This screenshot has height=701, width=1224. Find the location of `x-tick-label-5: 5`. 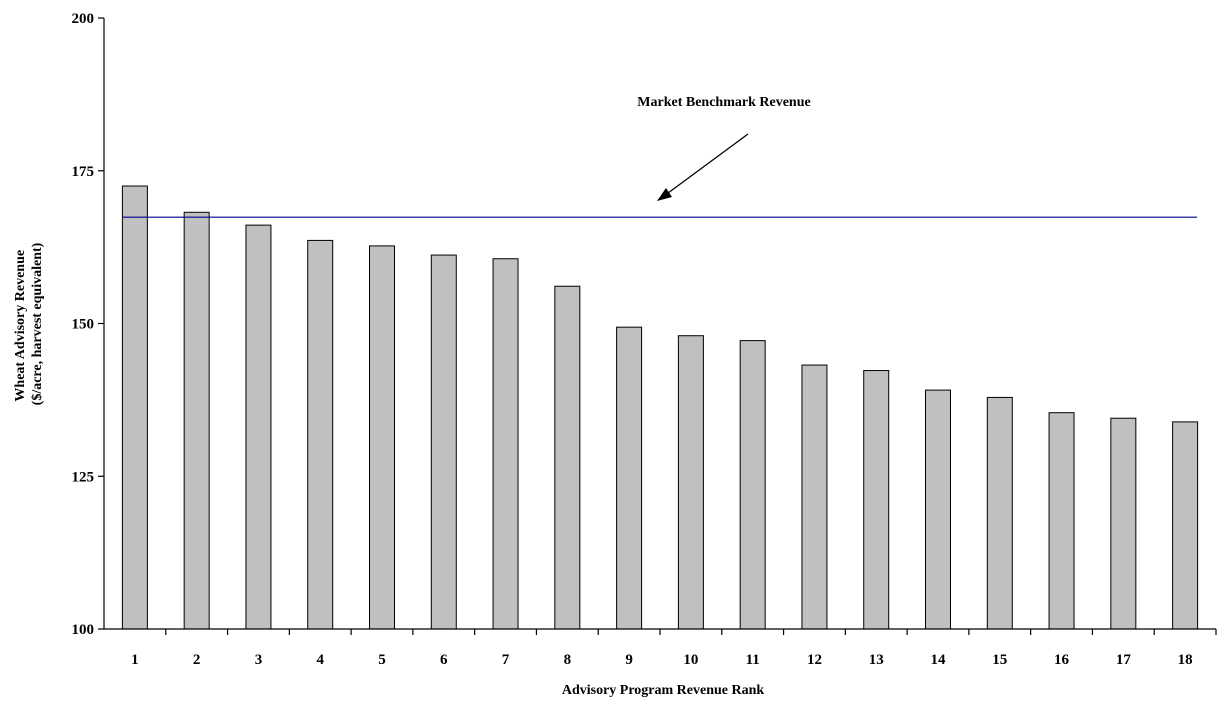

x-tick-label-5: 5 is located at coordinates (382, 660).